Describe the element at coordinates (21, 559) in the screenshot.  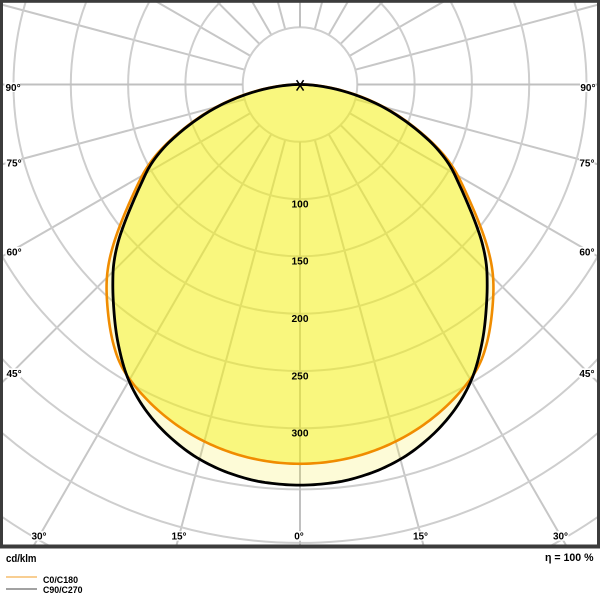
I see `svg-text: cd/klm` at that location.